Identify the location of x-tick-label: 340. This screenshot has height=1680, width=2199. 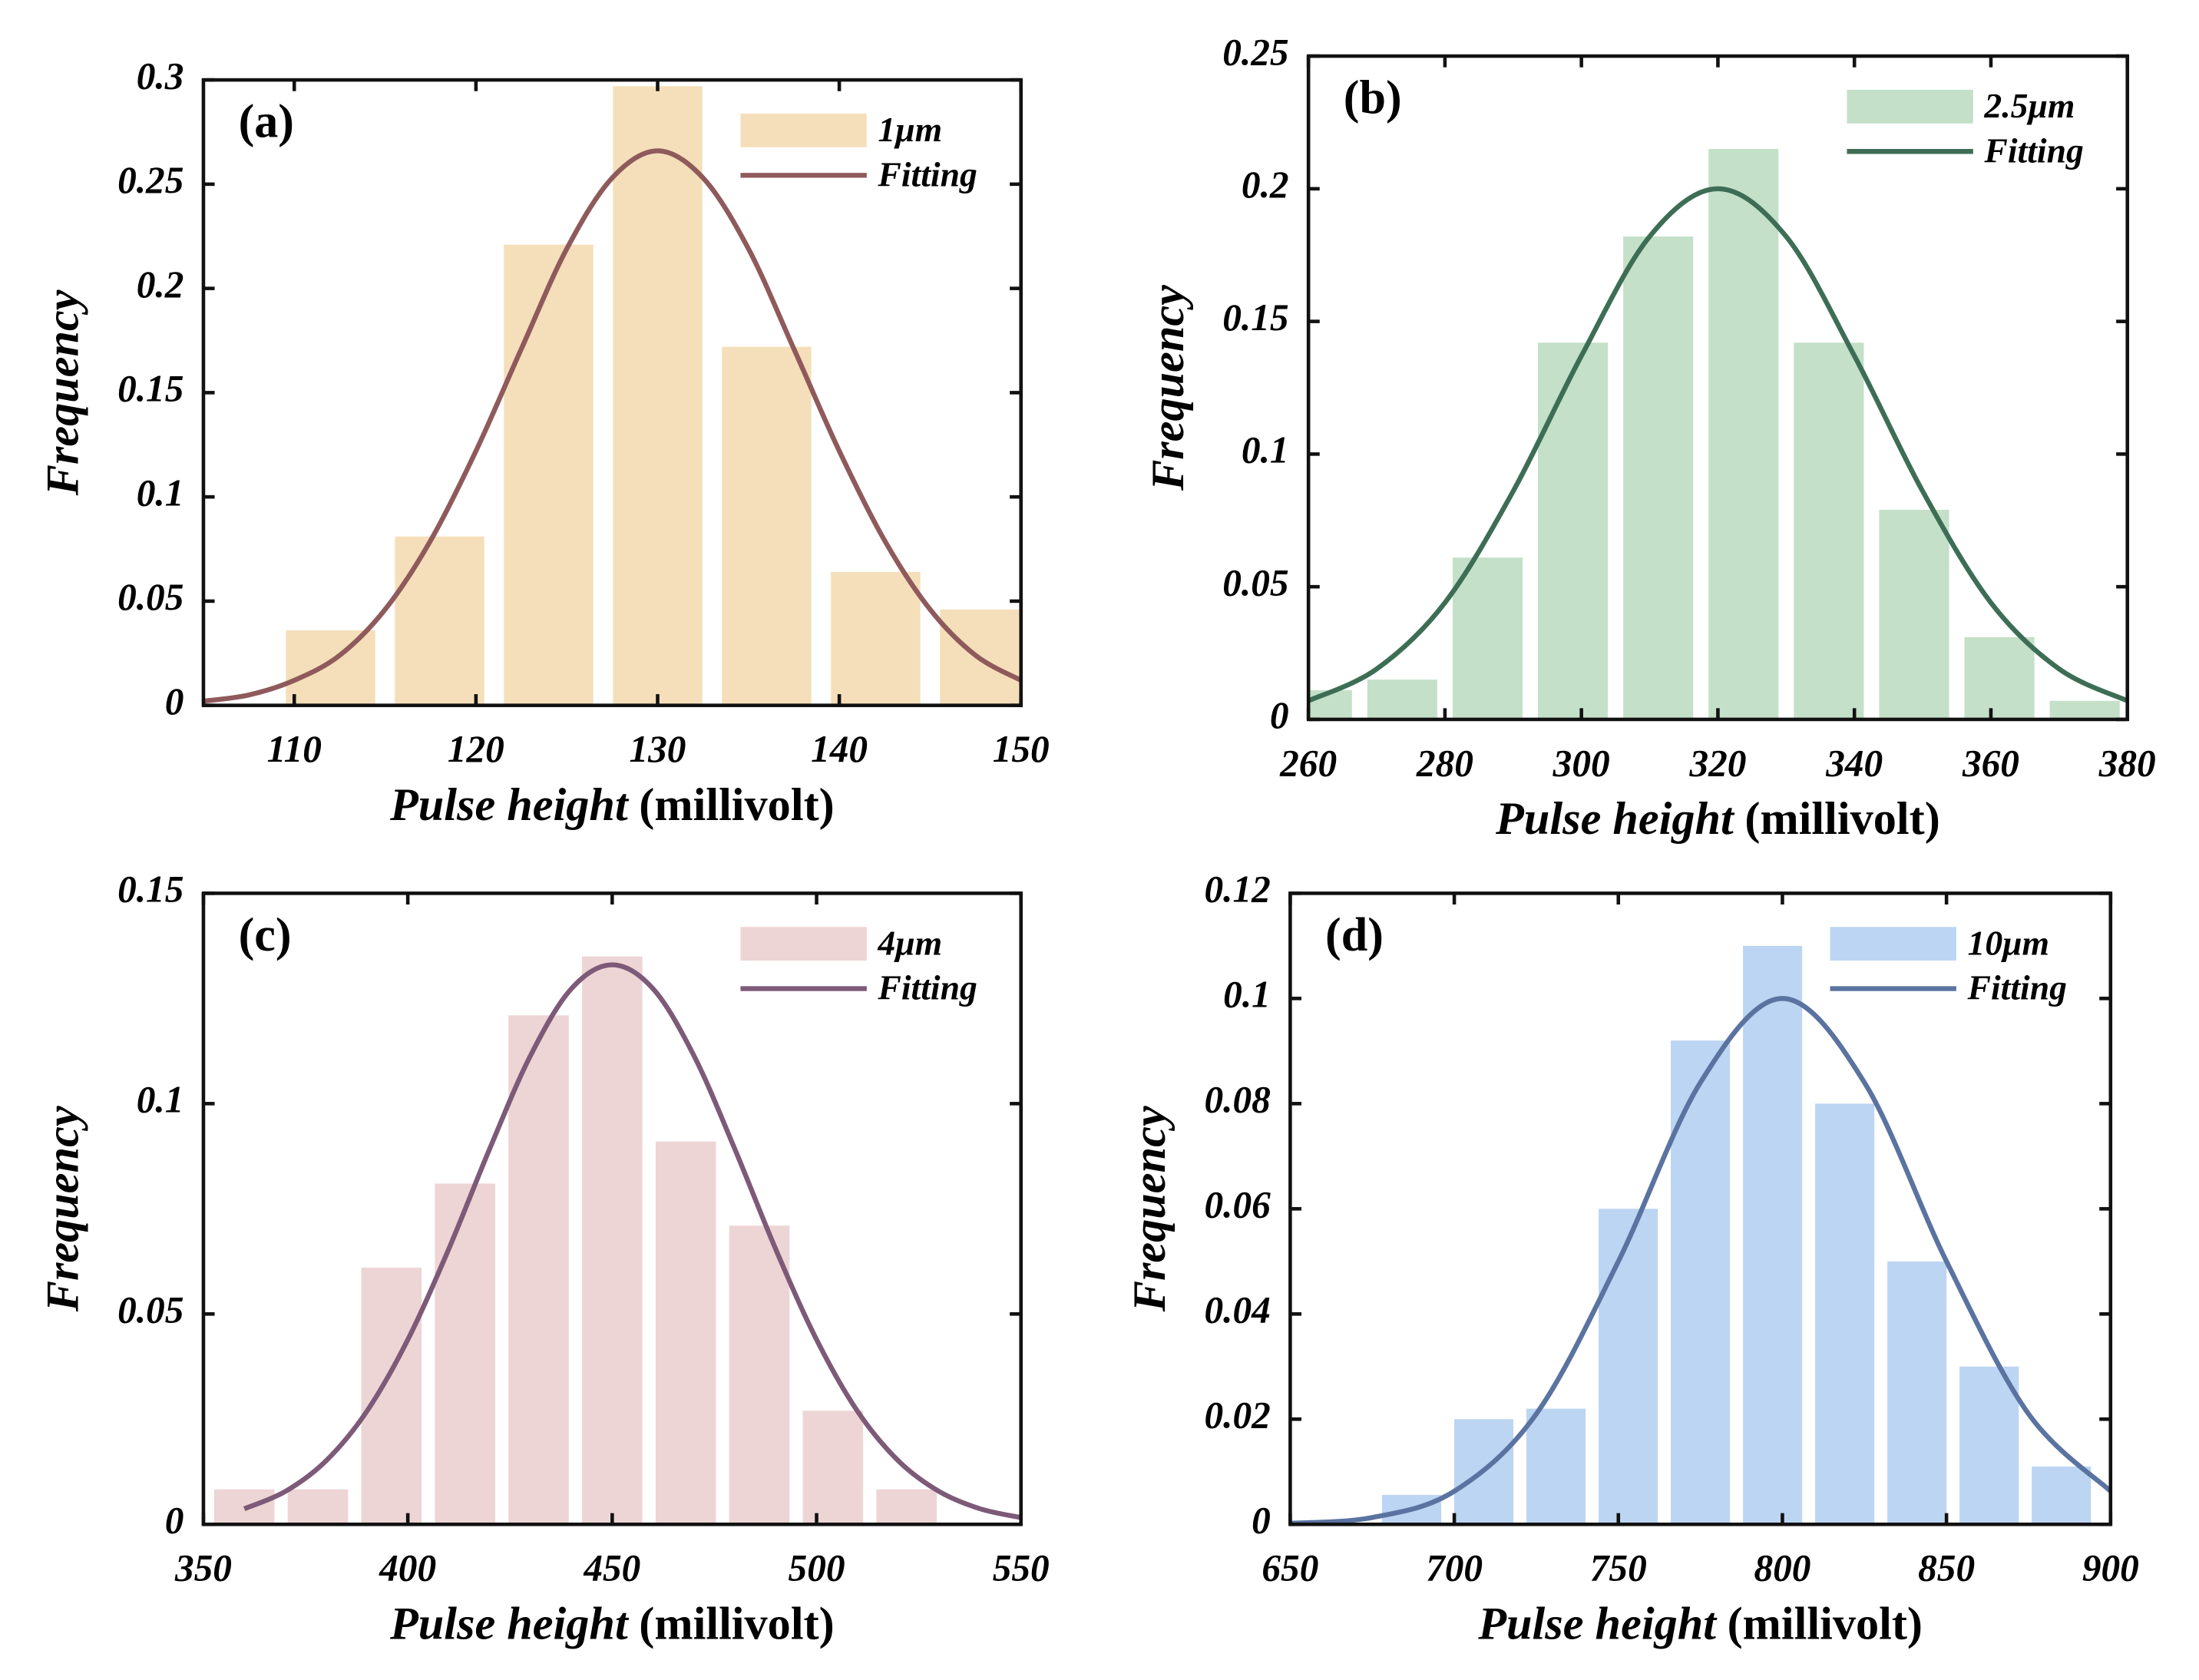
(1854, 763).